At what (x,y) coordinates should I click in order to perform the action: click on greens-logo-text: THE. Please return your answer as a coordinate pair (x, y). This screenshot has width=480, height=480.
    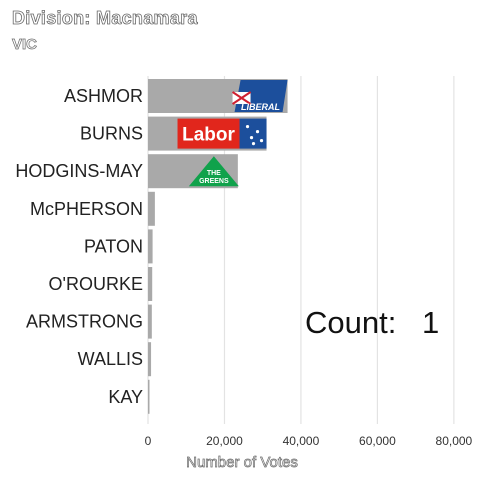
    Looking at the image, I should click on (214, 173).